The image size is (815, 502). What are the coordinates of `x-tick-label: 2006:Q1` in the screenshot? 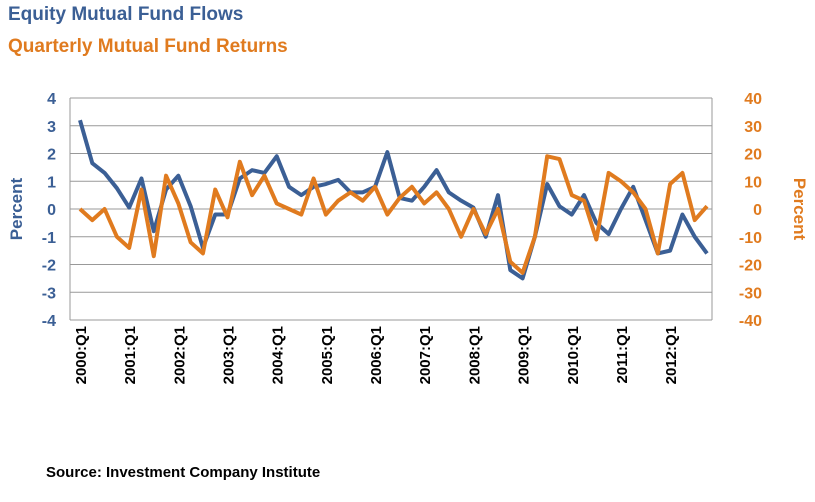 It's located at (376, 355).